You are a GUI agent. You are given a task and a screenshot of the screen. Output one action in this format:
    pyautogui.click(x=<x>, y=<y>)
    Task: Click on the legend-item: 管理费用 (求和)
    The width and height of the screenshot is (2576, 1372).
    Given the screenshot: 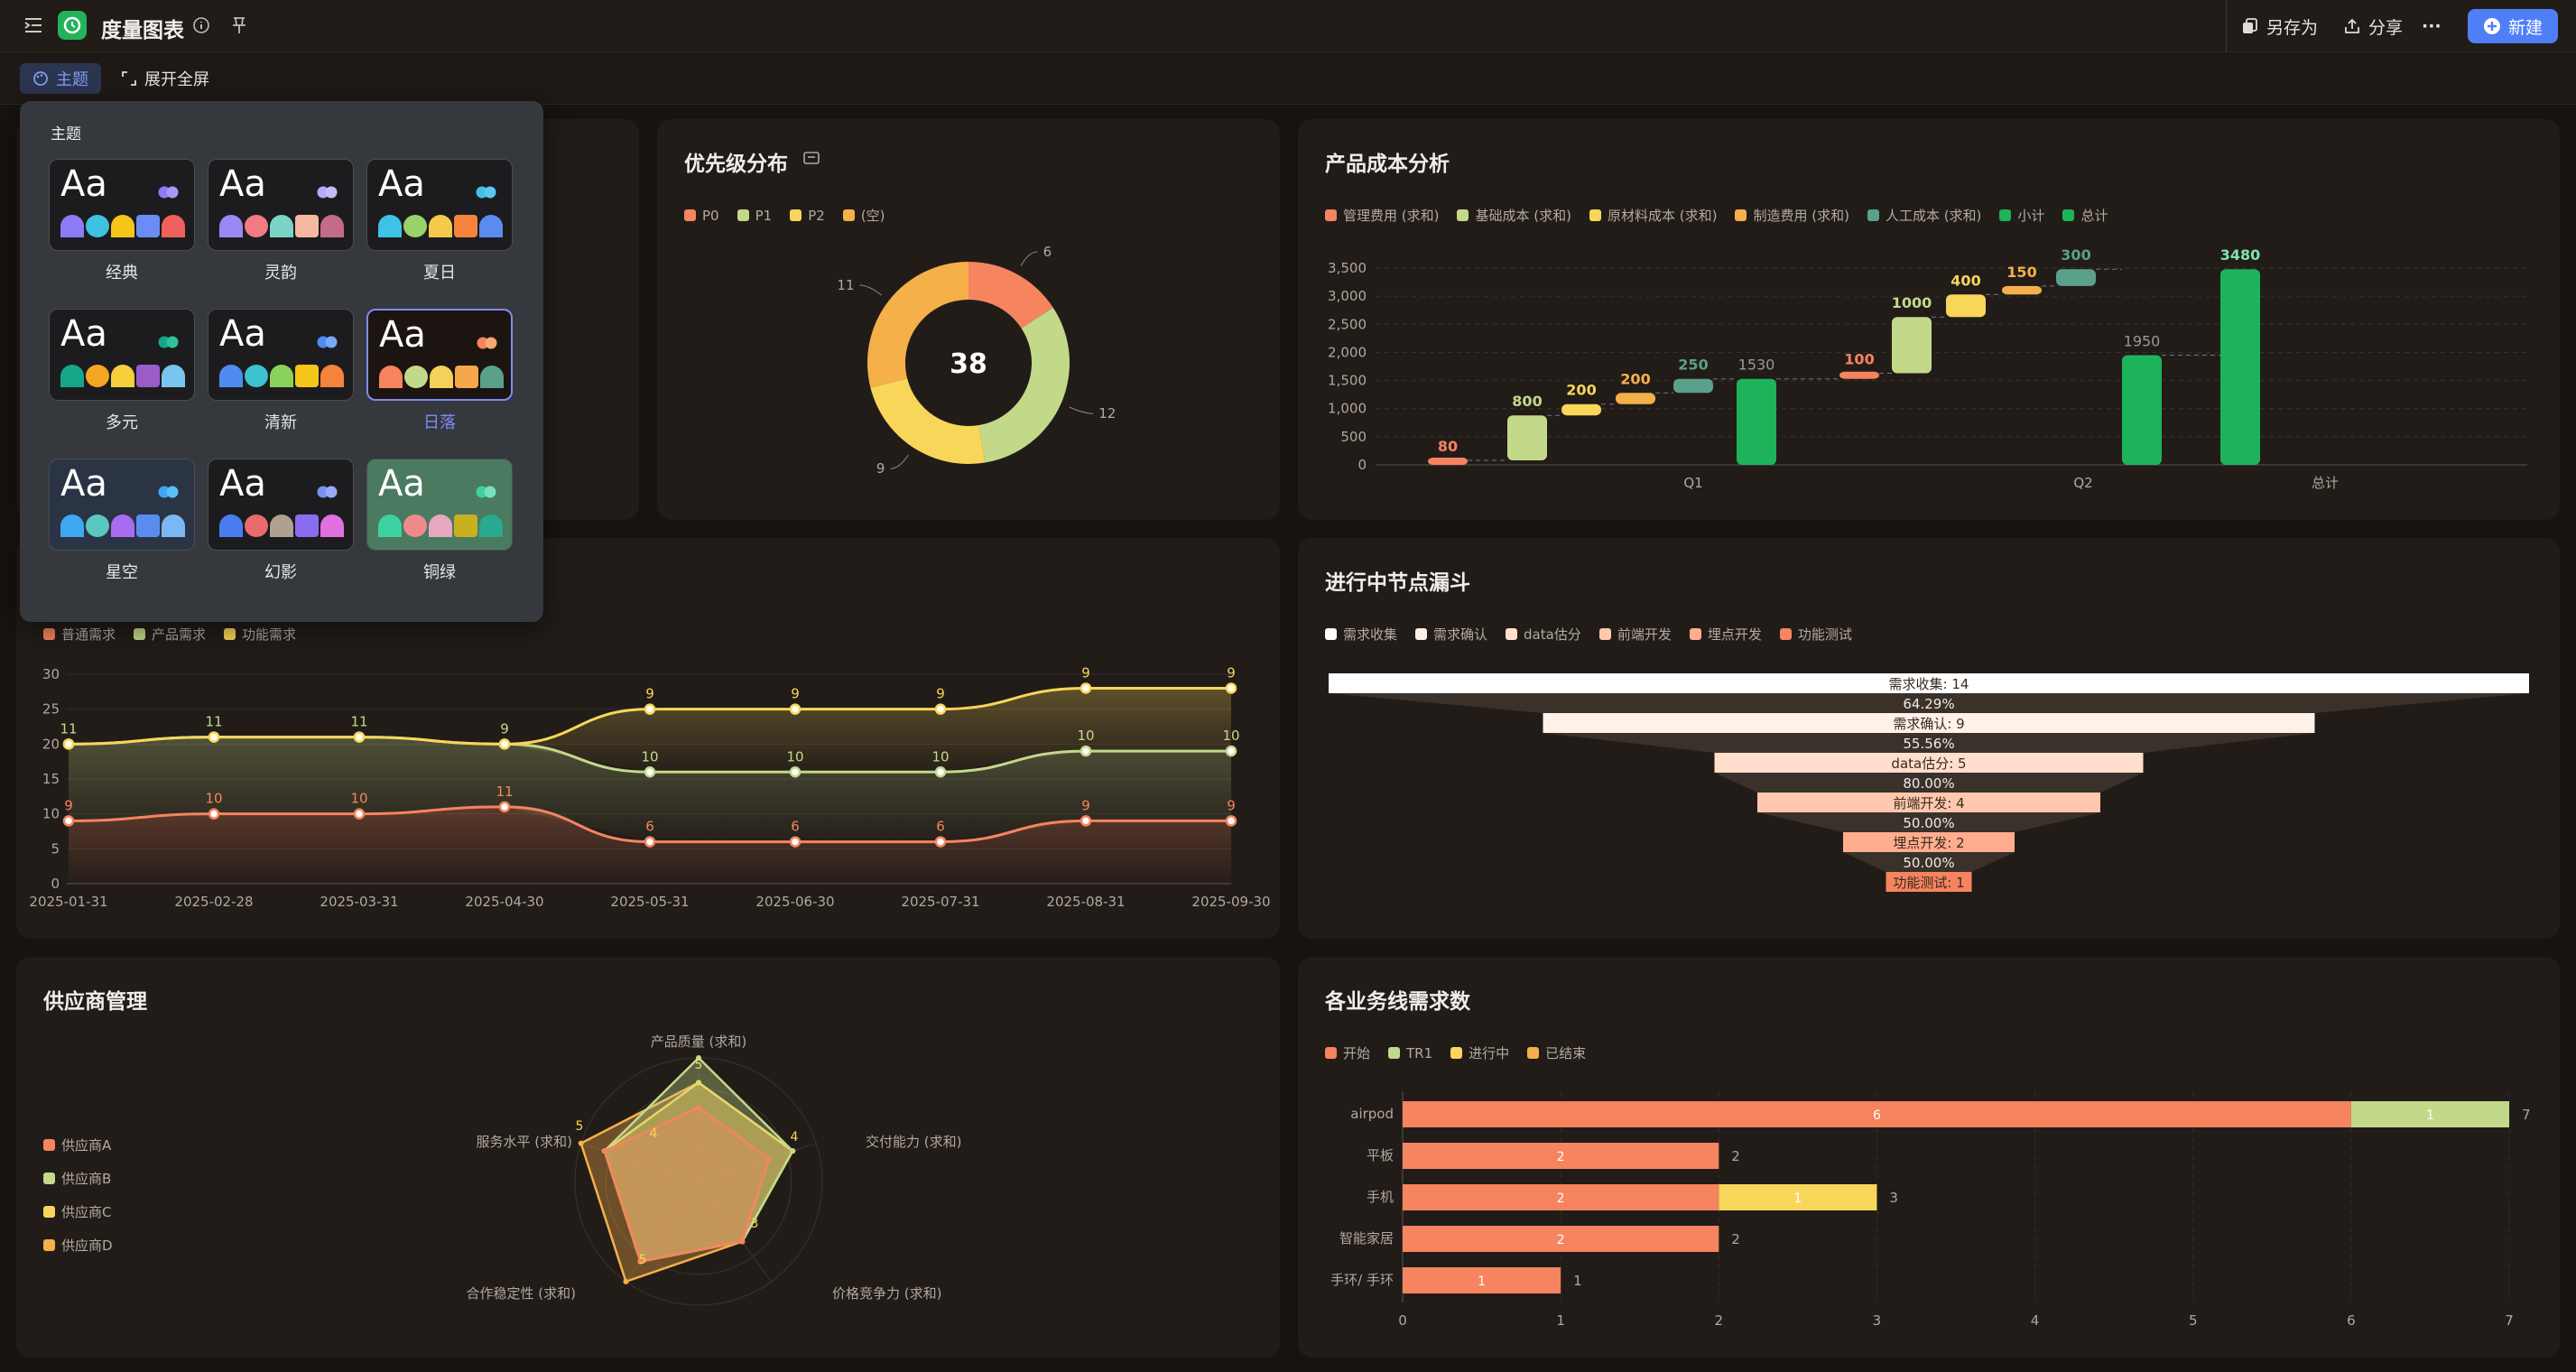 What is the action you would take?
    pyautogui.click(x=1382, y=216)
    